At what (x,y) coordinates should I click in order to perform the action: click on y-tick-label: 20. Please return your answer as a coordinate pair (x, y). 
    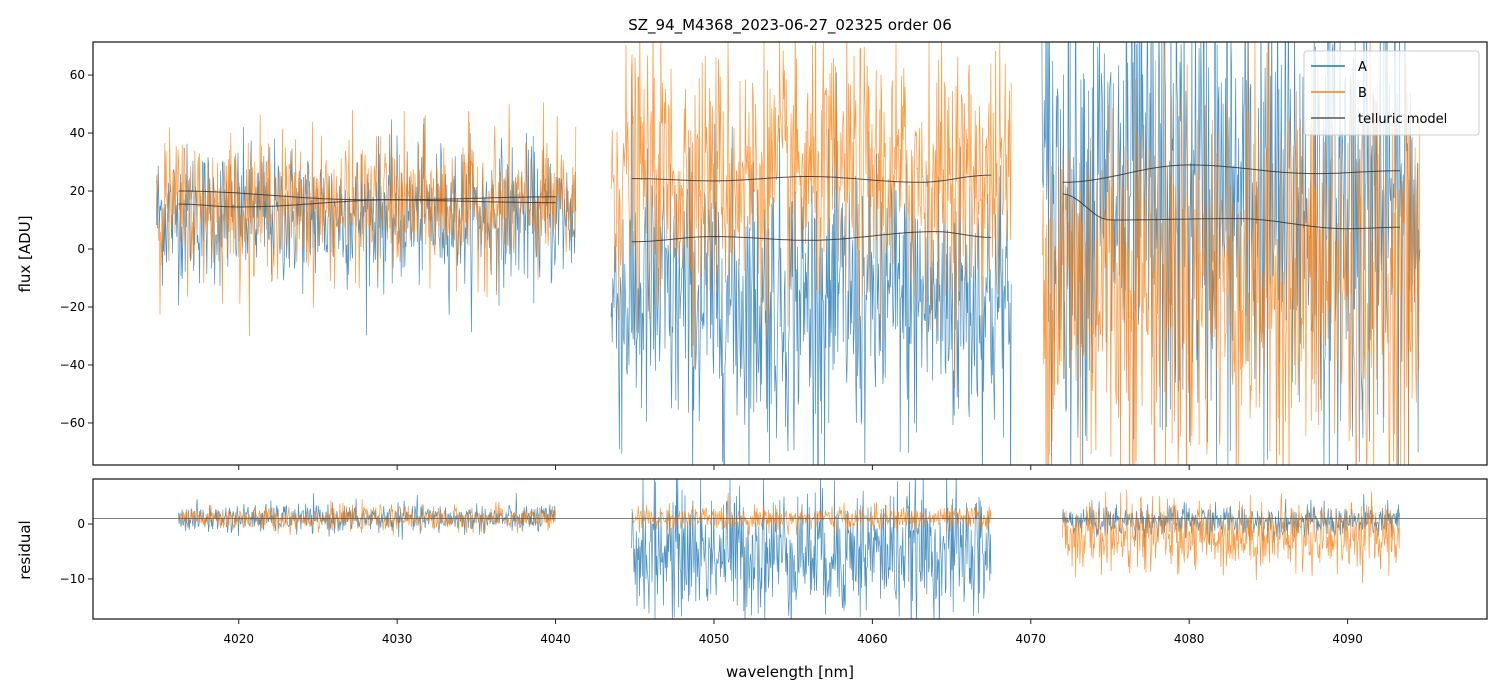
    Looking at the image, I should click on (77, 191).